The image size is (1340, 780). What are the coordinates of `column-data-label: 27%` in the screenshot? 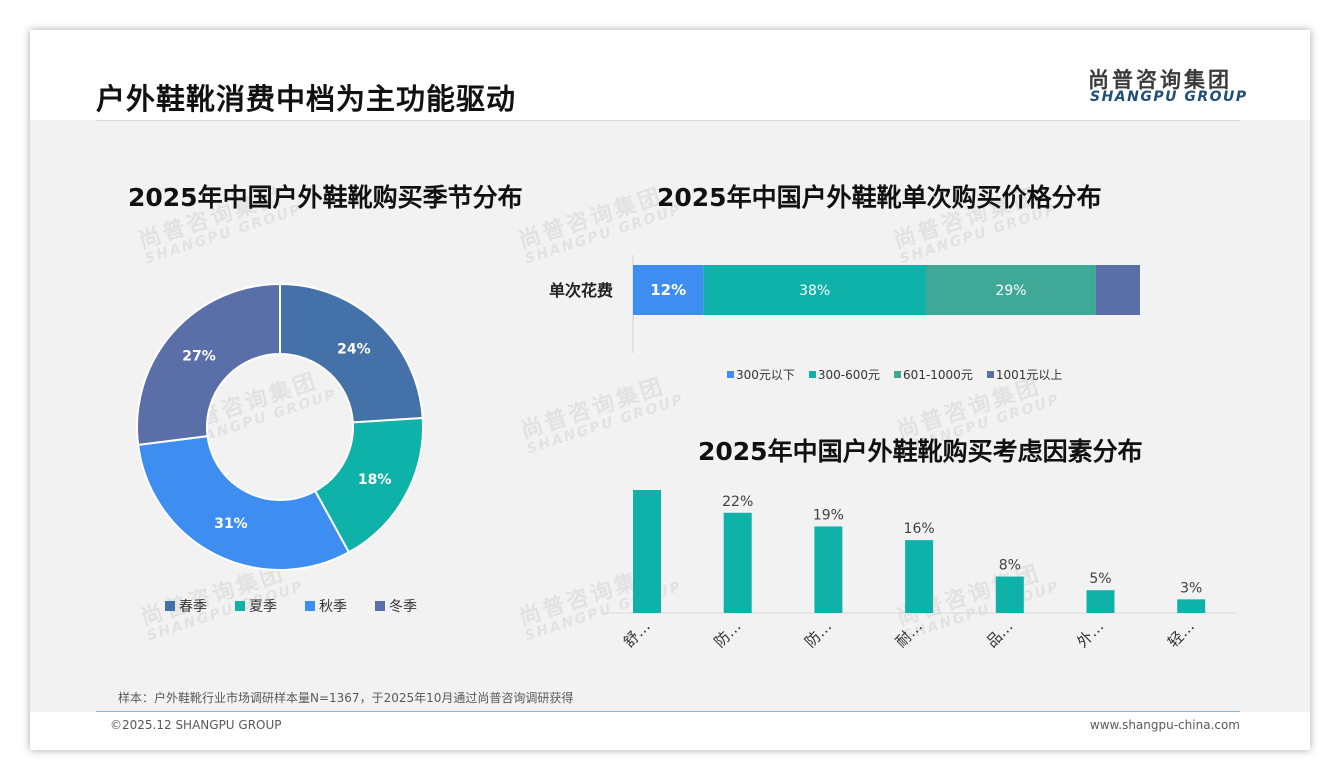 It's located at (646, 486).